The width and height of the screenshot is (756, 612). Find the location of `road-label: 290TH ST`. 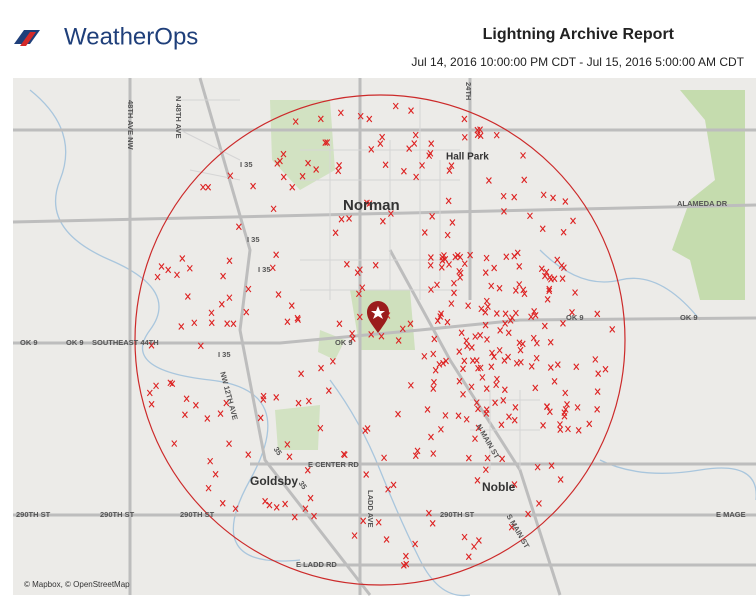

road-label: 290TH ST is located at coordinates (197, 514).